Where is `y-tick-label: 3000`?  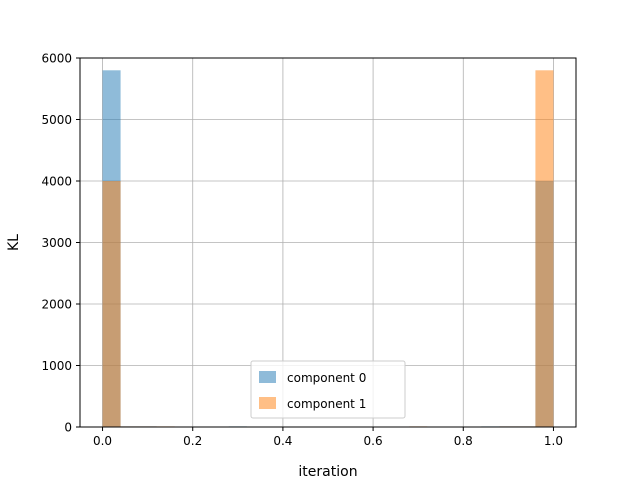
y-tick-label: 3000 is located at coordinates (56, 243).